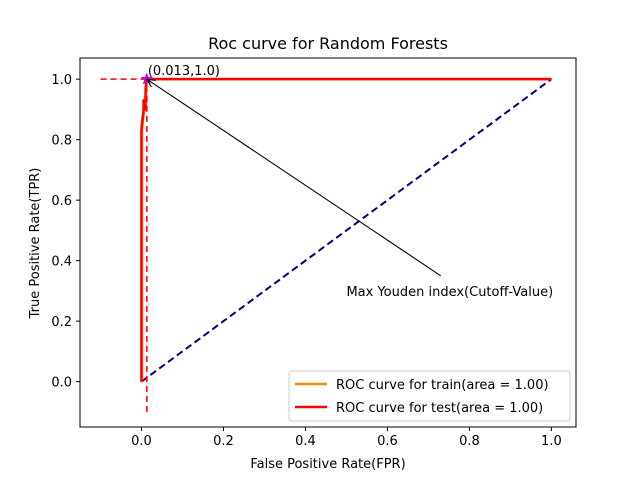  What do you see at coordinates (184, 71) in the screenshot?
I see `cutoff-label: (0.013,1.0)` at bounding box center [184, 71].